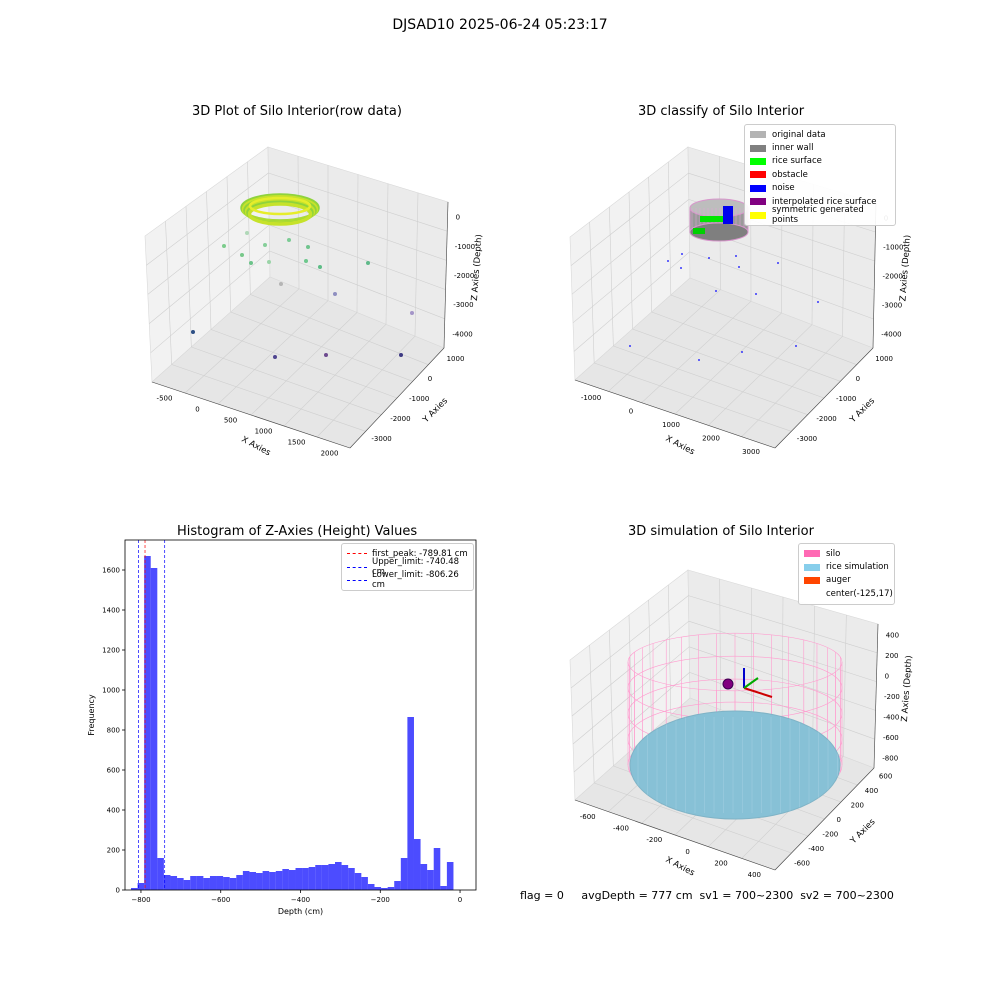  Describe the element at coordinates (812, 580) in the screenshot. I see `legend-swatch` at that location.